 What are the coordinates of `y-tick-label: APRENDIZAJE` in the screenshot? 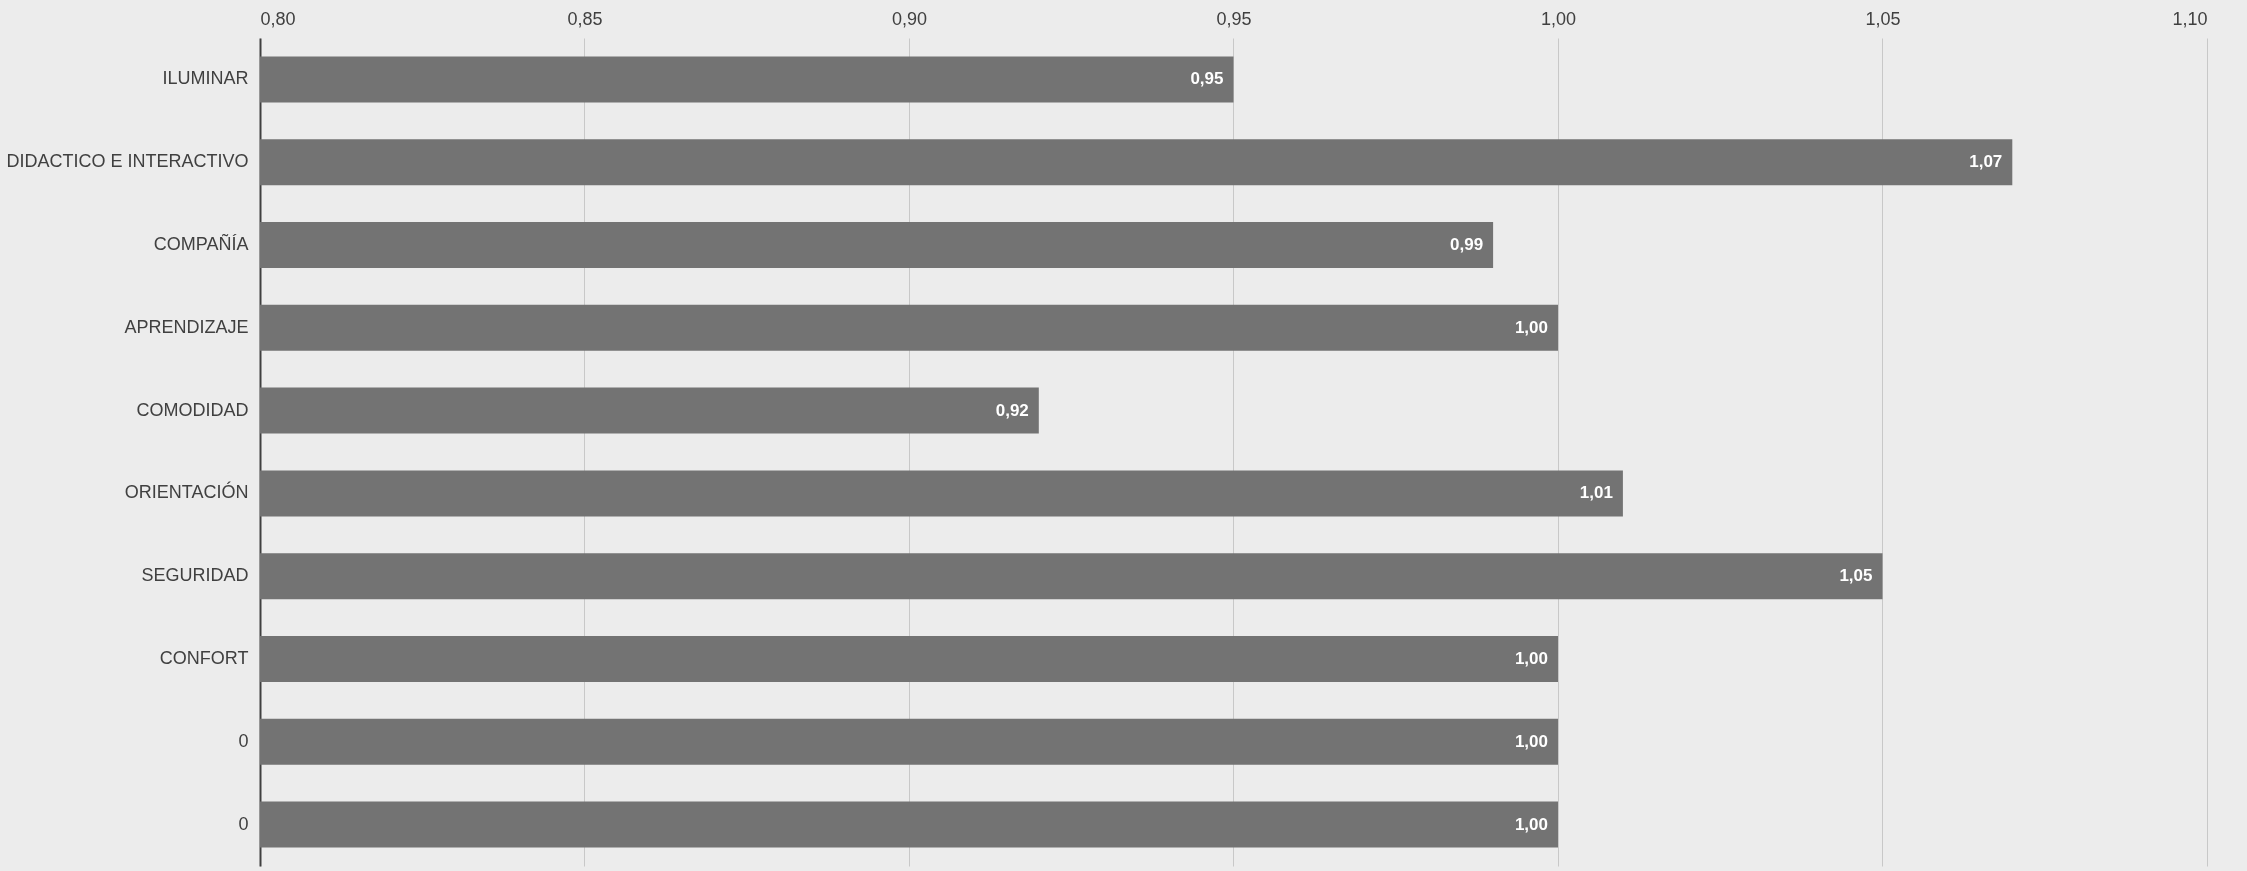 It's located at (186, 326).